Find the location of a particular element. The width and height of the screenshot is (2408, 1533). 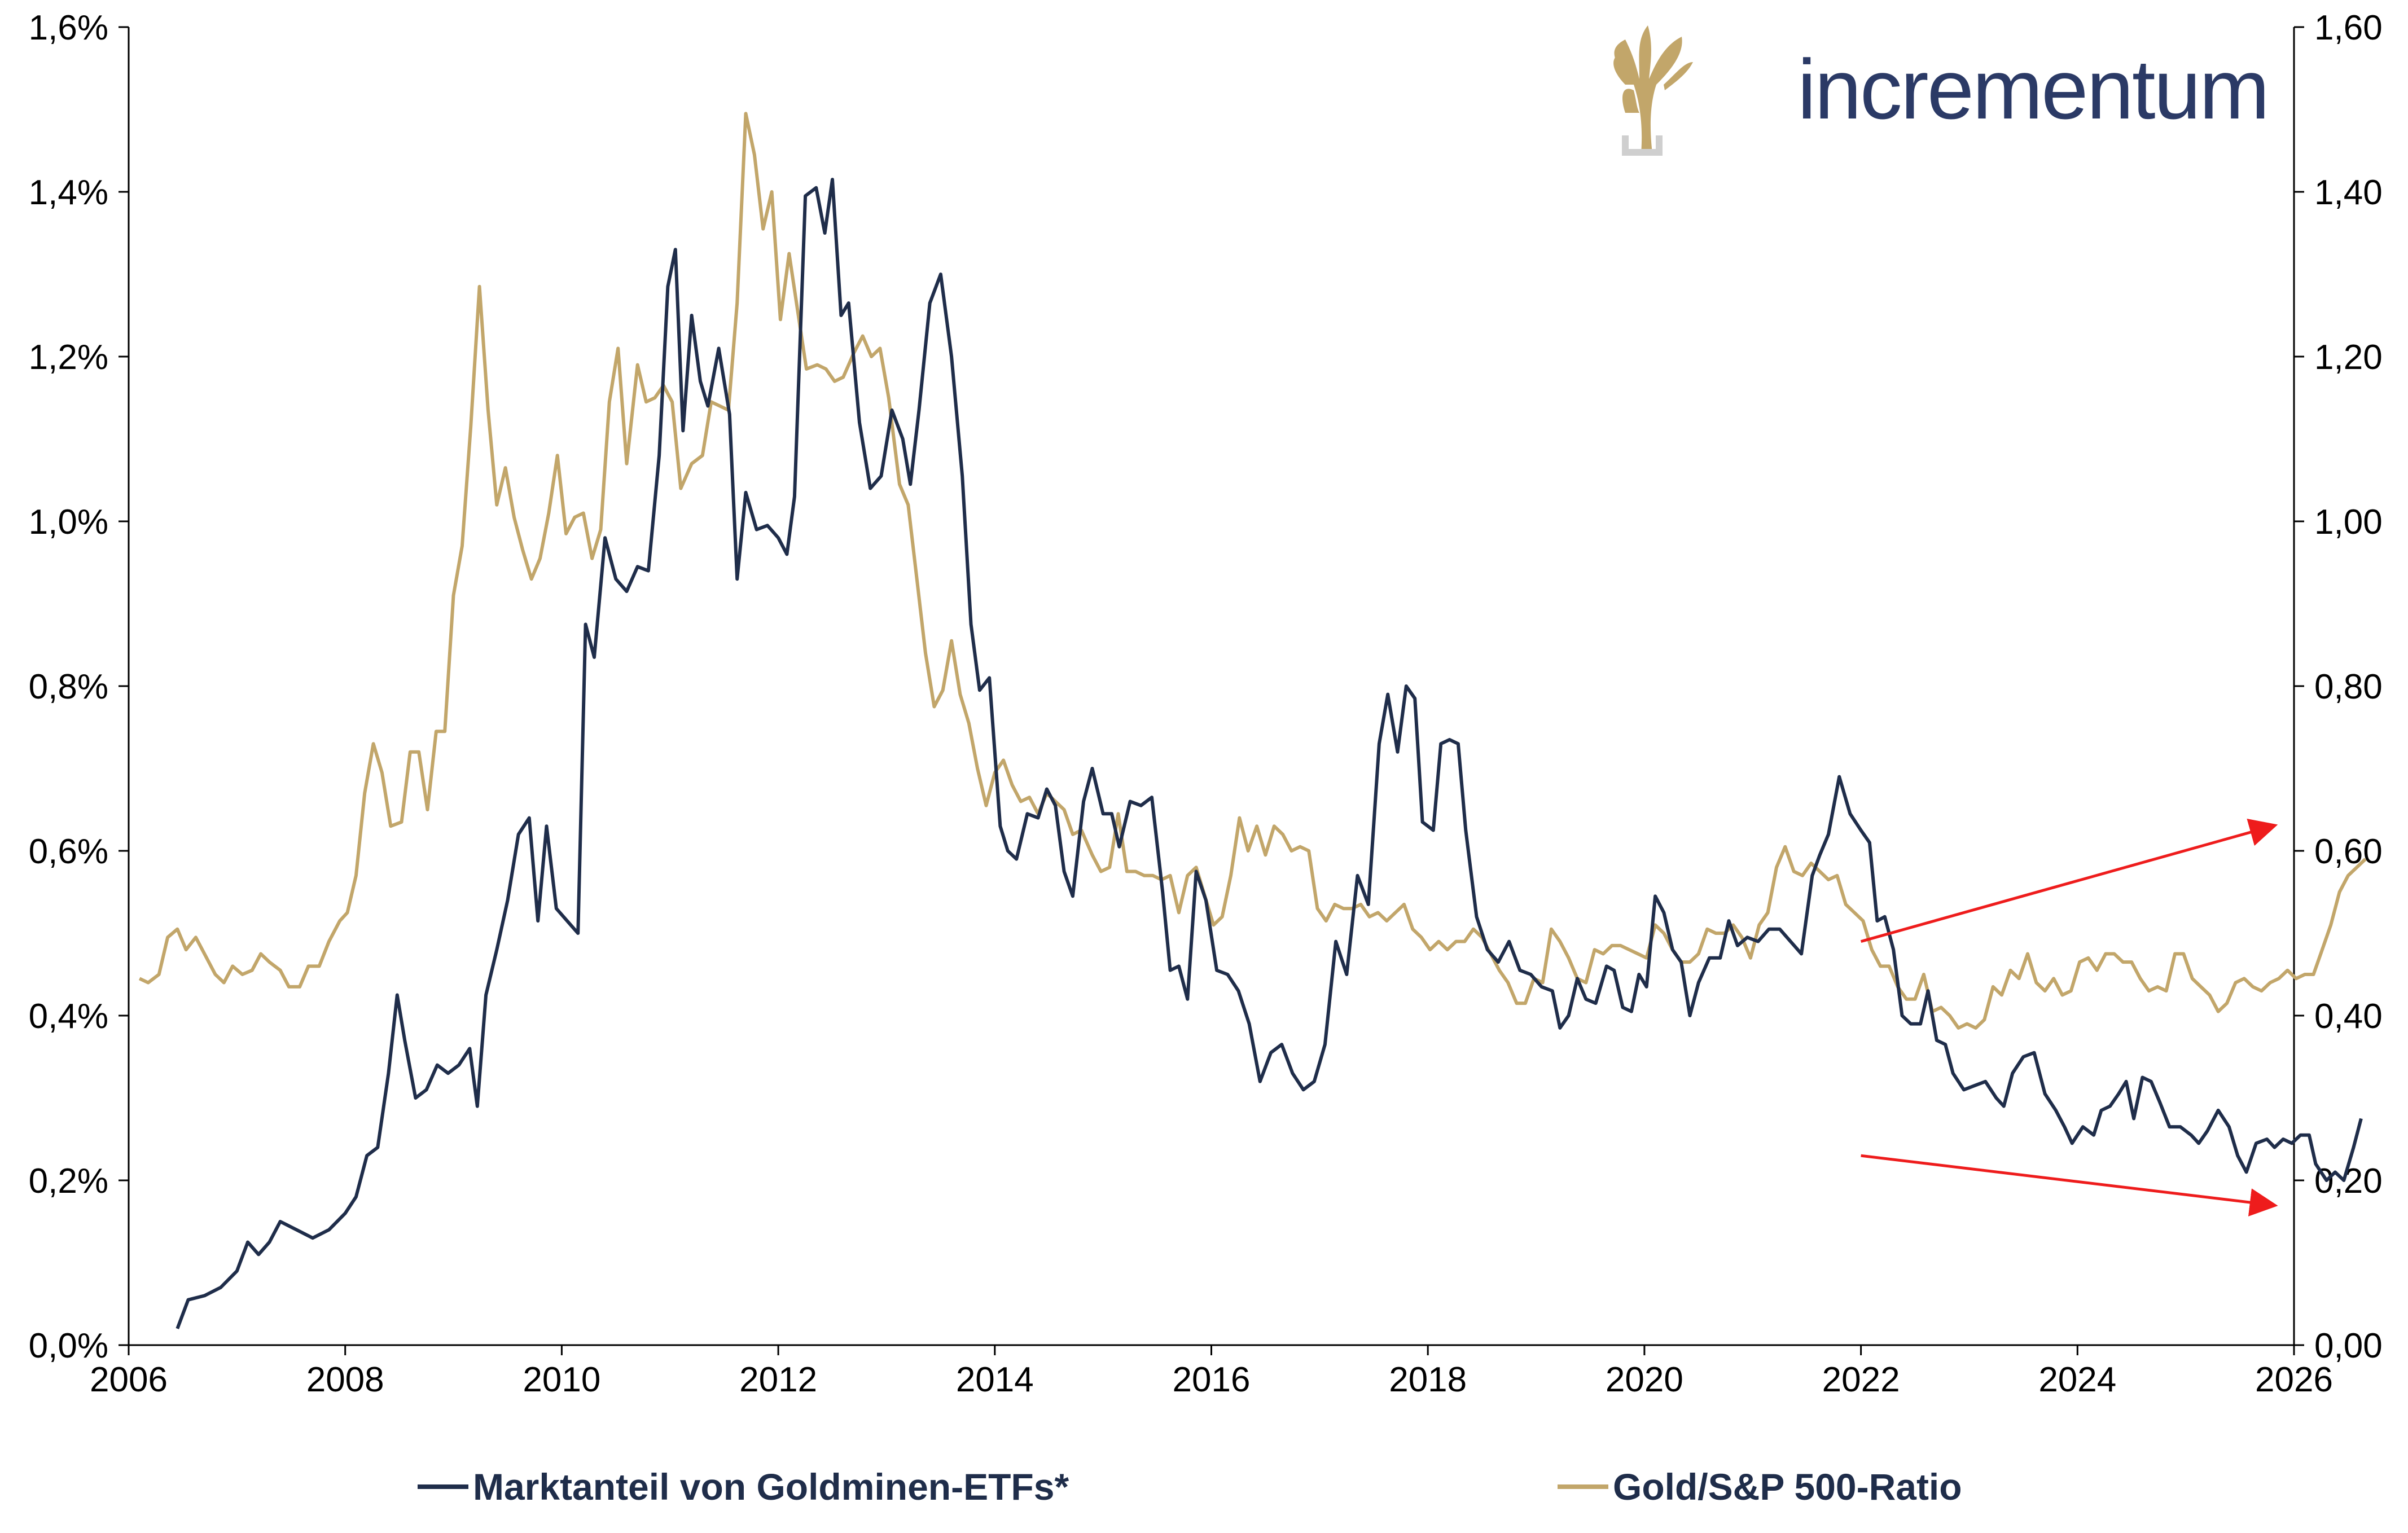

x-tick-label: 2012 is located at coordinates (778, 1379).